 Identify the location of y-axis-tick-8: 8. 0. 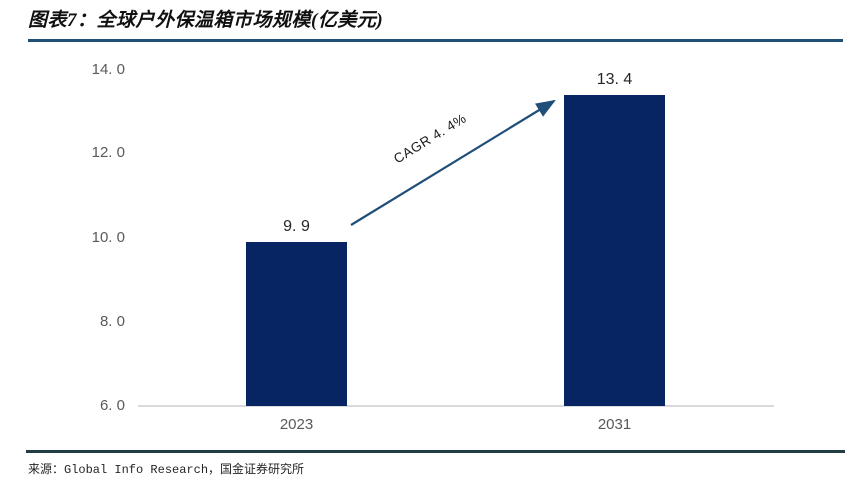
(112, 321).